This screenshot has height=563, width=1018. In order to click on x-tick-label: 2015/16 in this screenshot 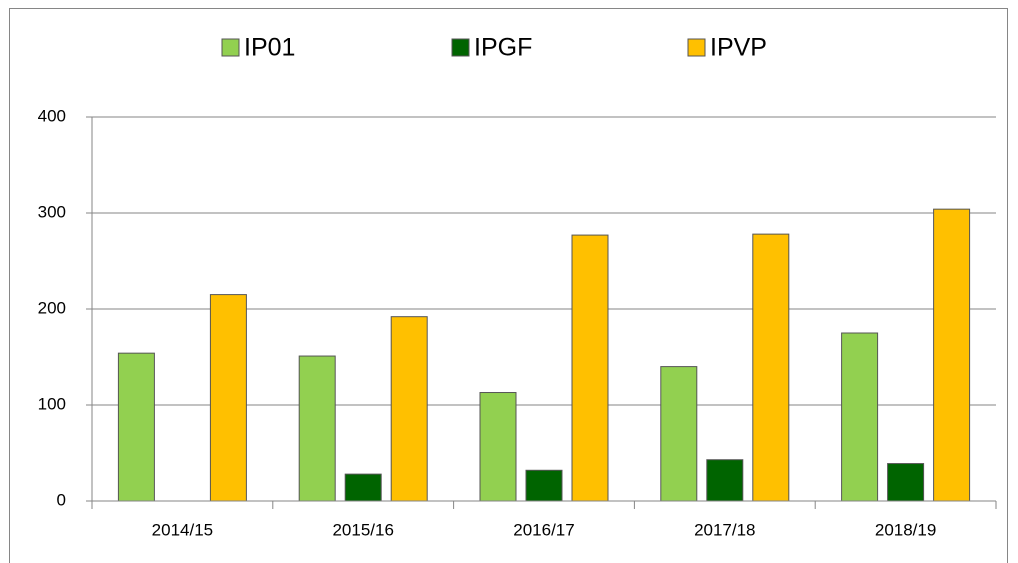, I will do `click(362, 529)`.